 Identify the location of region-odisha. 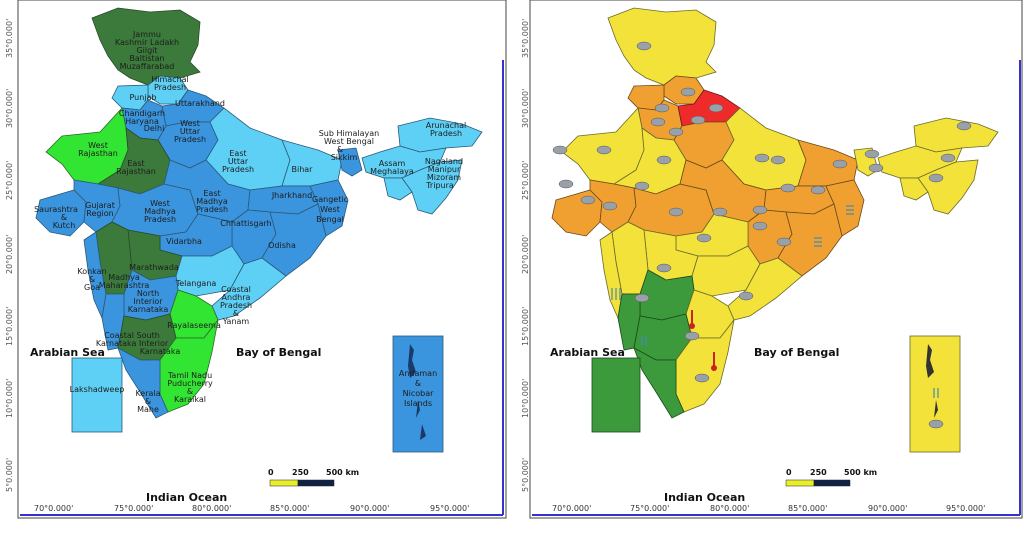
(294, 240).